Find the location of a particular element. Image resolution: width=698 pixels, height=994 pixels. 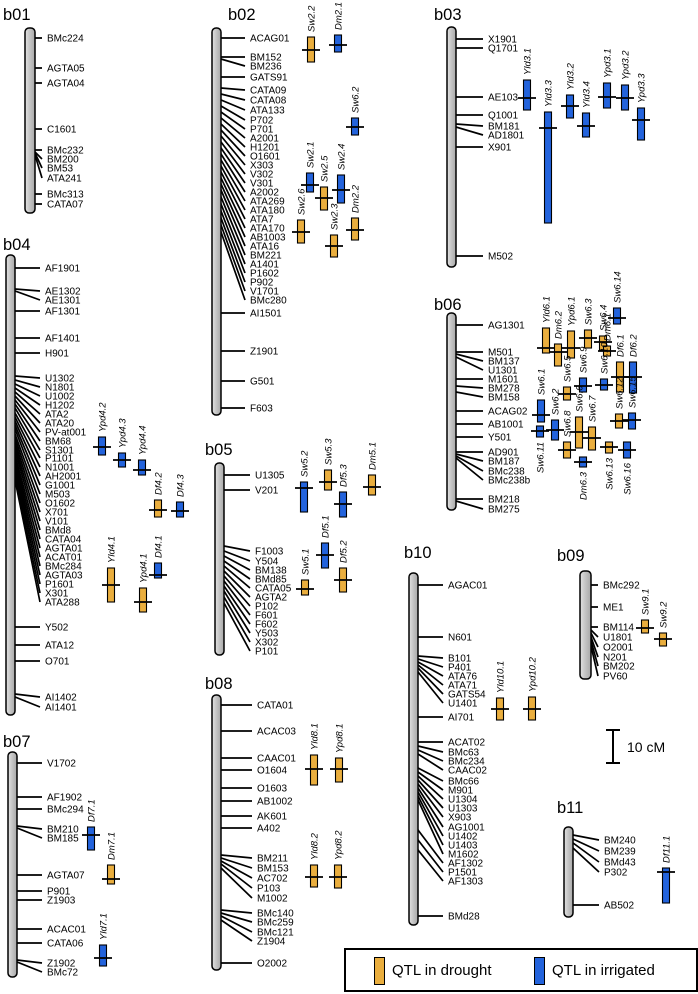

marker-label-BM68: BM68 is located at coordinates (58, 442).